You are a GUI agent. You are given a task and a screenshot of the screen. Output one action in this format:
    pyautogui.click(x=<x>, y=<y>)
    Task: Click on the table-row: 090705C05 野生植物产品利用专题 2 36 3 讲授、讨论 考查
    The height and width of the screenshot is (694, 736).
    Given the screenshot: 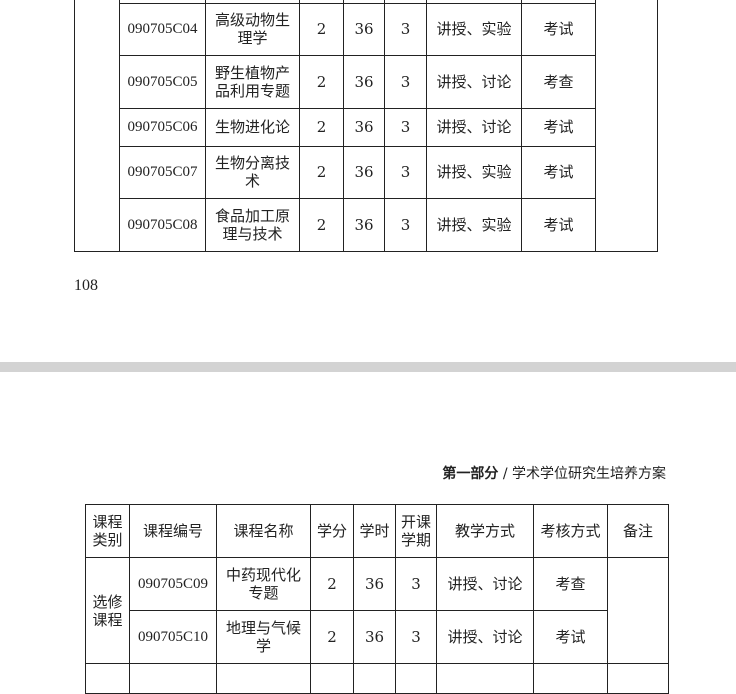 What is the action you would take?
    pyautogui.click(x=366, y=81)
    